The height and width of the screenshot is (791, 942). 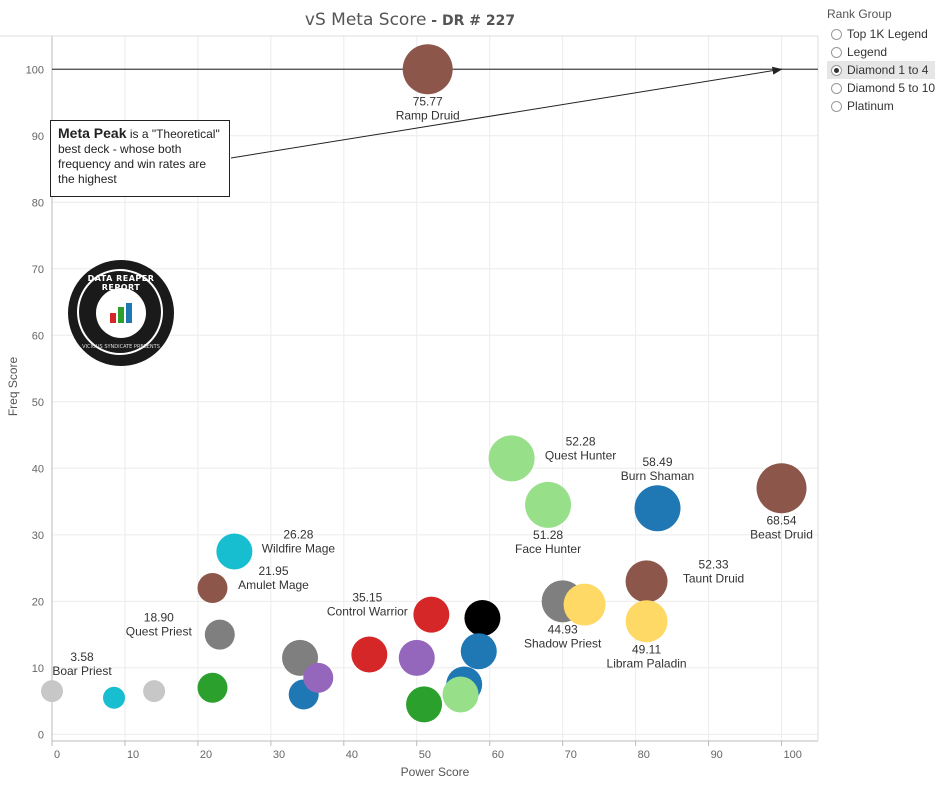 I want to click on y-tick-label: 80, so click(x=38, y=203).